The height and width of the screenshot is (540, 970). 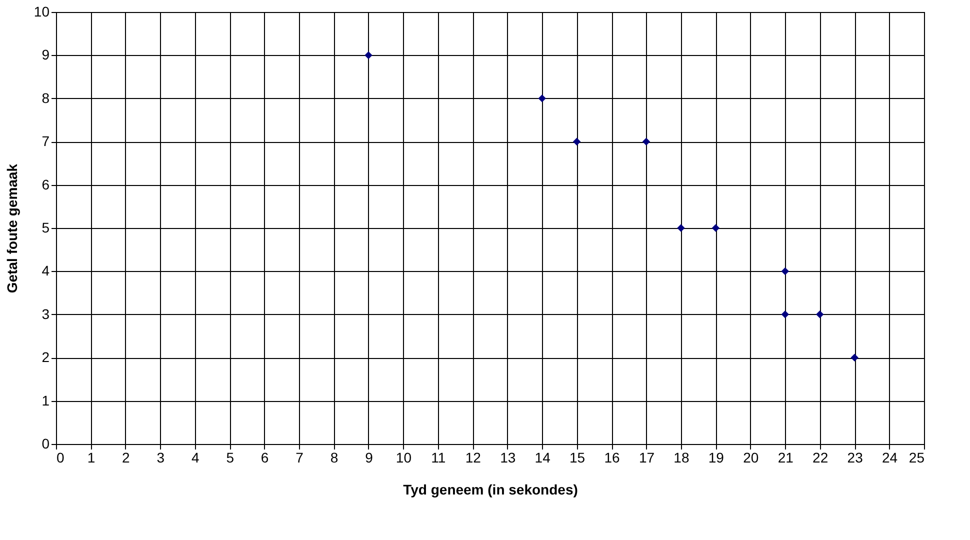 I want to click on y-axis-title: Getal foute gemaak, so click(x=12, y=229).